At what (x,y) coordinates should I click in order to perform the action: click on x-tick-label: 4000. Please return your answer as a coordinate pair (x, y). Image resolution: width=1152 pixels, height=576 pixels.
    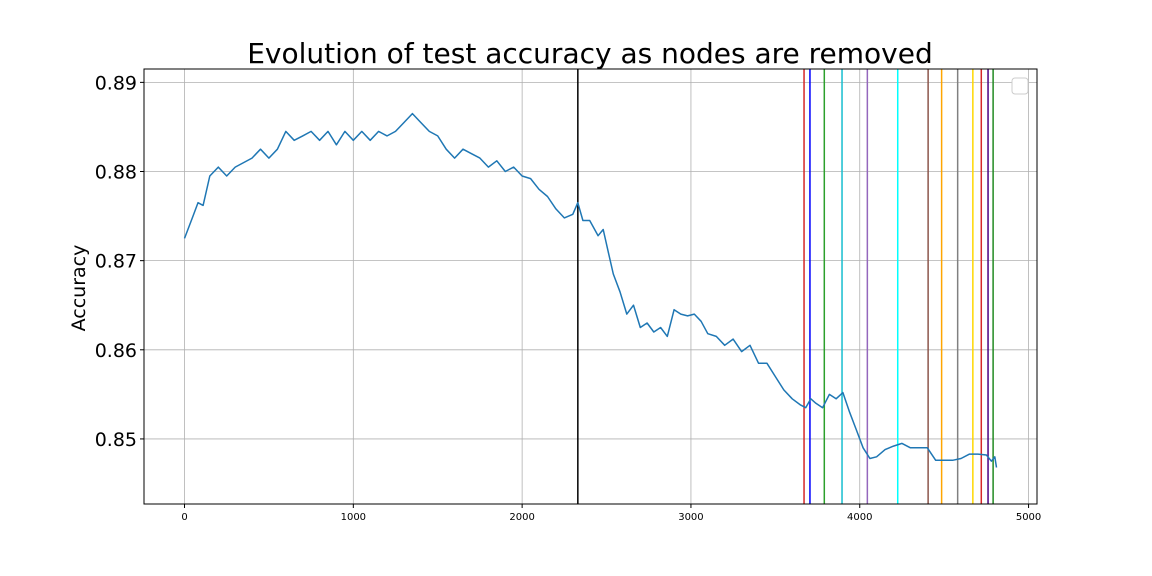
    Looking at the image, I should click on (859, 517).